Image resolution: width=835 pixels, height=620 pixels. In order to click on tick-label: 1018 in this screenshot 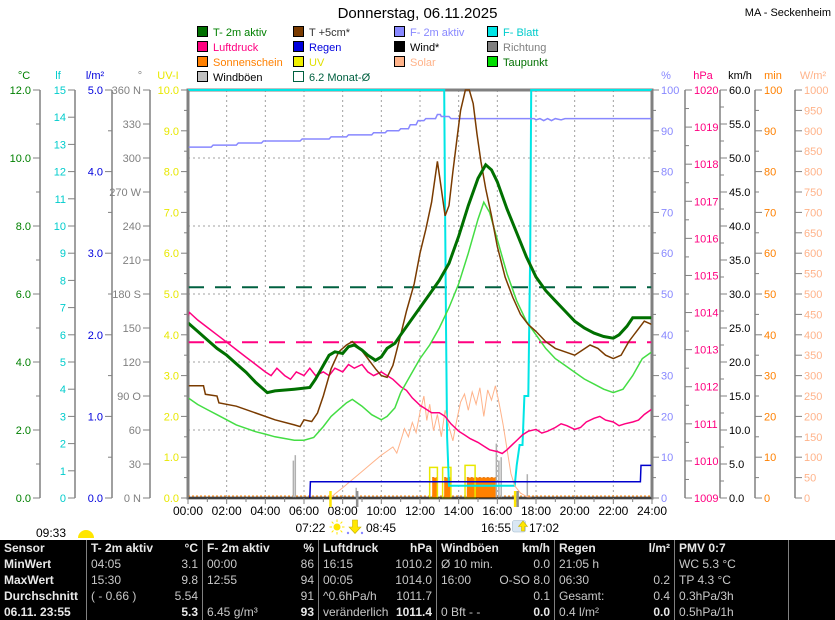, I will do `click(706, 165)`.